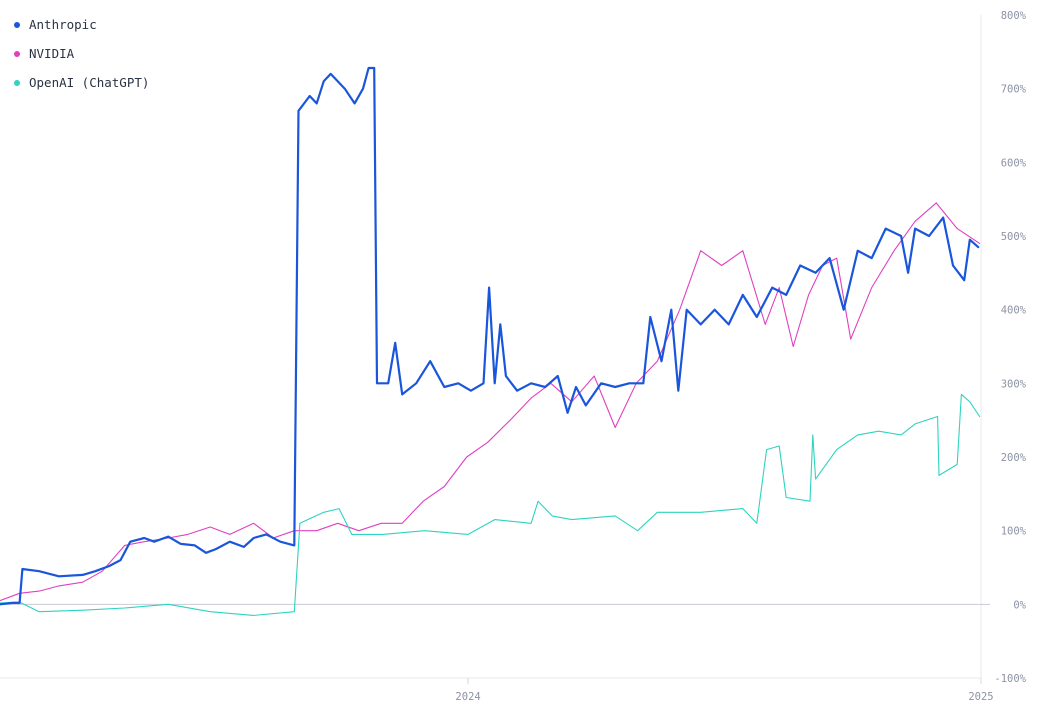  Describe the element at coordinates (52, 53) in the screenshot. I see `legend-label-nvidia: NVIDIA` at that location.